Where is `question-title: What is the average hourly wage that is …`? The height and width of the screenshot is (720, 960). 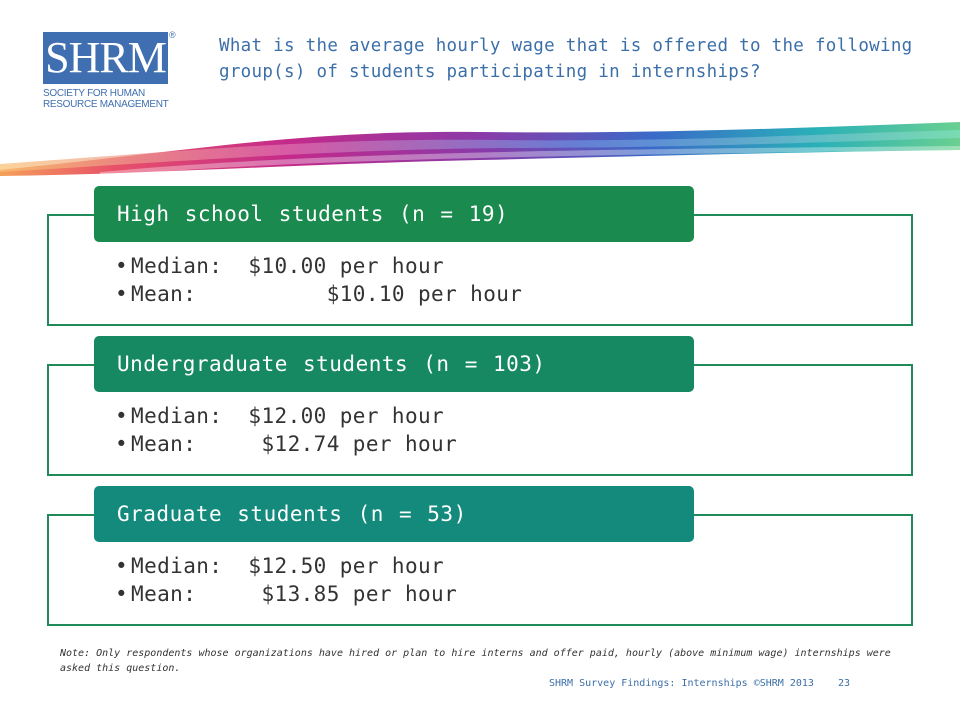
question-title: What is the average hourly wage that is … is located at coordinates (566, 59).